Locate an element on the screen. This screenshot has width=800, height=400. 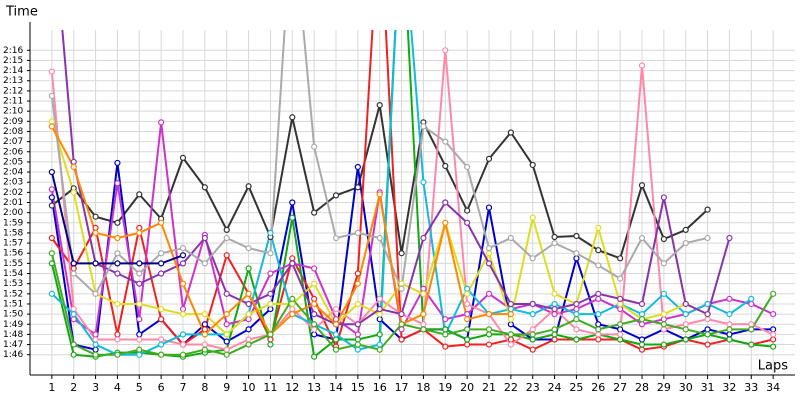
y-tick-label: 1:55 is located at coordinates (13, 264).